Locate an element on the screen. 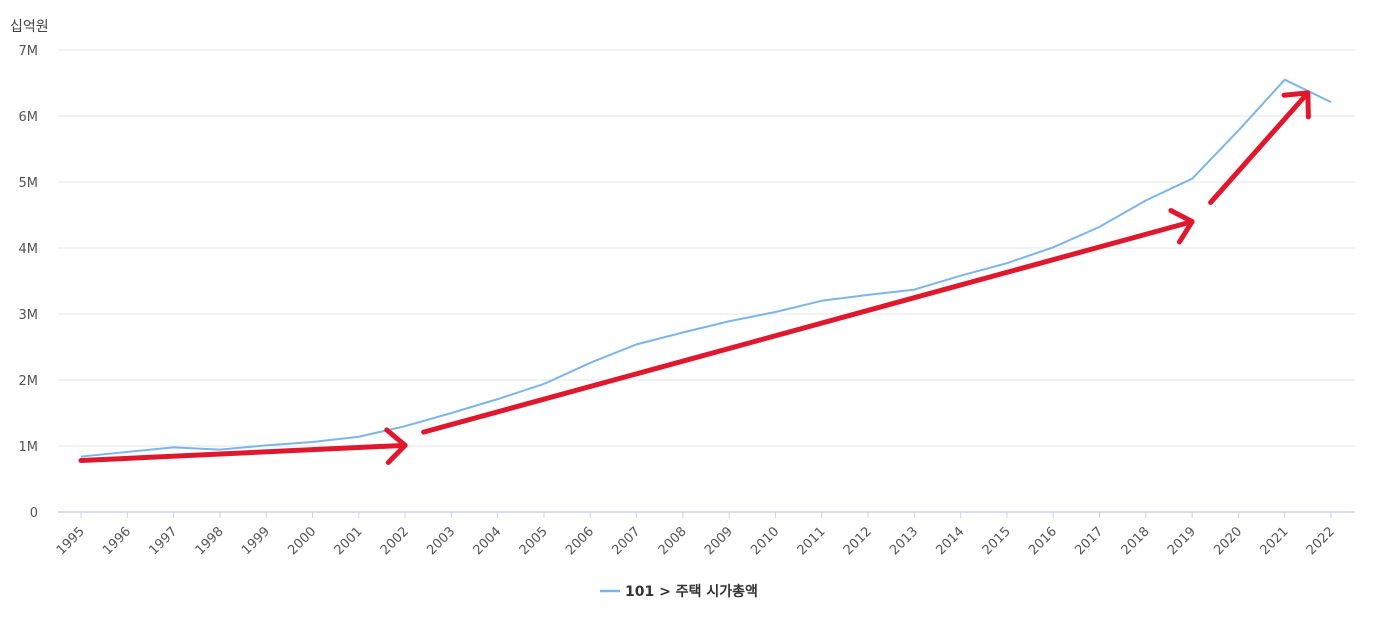 The image size is (1390, 639). x-tick-label: 2007 is located at coordinates (626, 541).